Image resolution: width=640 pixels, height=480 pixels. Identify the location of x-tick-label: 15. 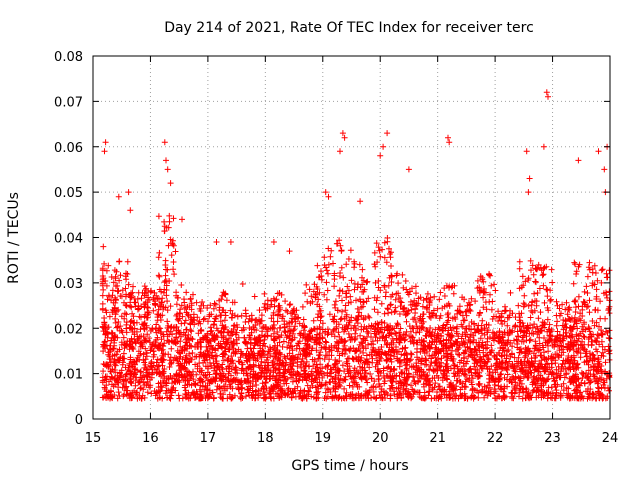
(93, 438).